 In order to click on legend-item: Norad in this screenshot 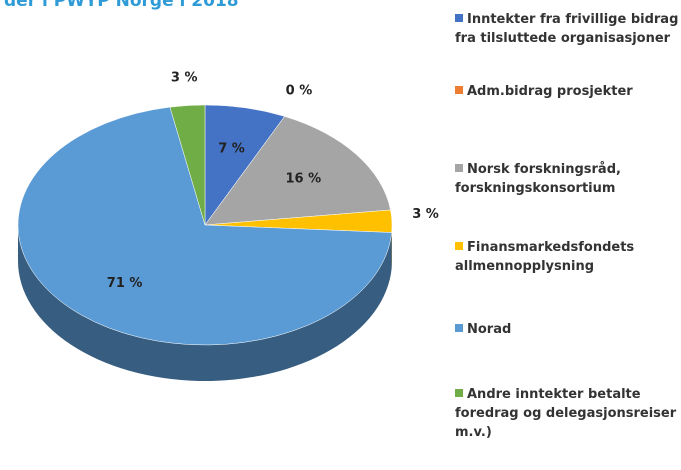, I will do `click(567, 329)`.